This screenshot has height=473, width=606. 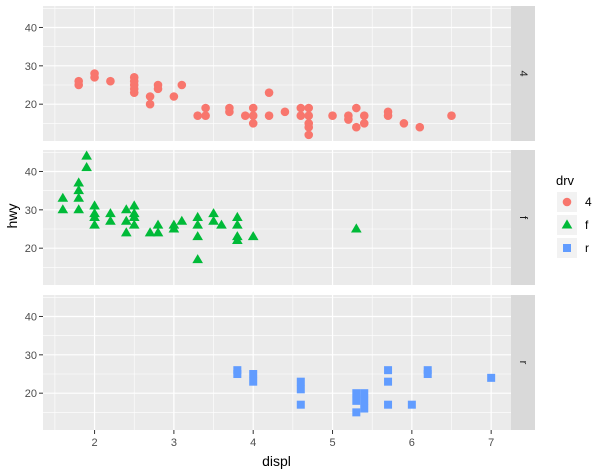 What do you see at coordinates (253, 443) in the screenshot?
I see `x-tick-label: 4` at bounding box center [253, 443].